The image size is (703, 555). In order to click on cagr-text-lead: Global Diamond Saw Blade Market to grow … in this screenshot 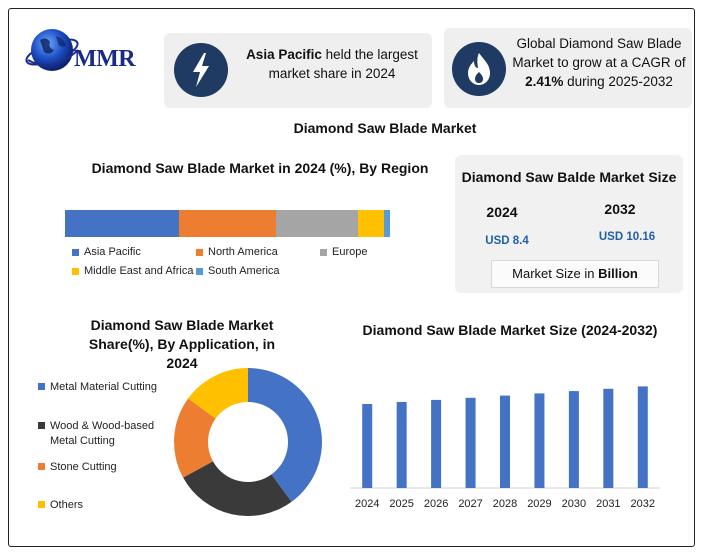, I will do `click(599, 53)`.